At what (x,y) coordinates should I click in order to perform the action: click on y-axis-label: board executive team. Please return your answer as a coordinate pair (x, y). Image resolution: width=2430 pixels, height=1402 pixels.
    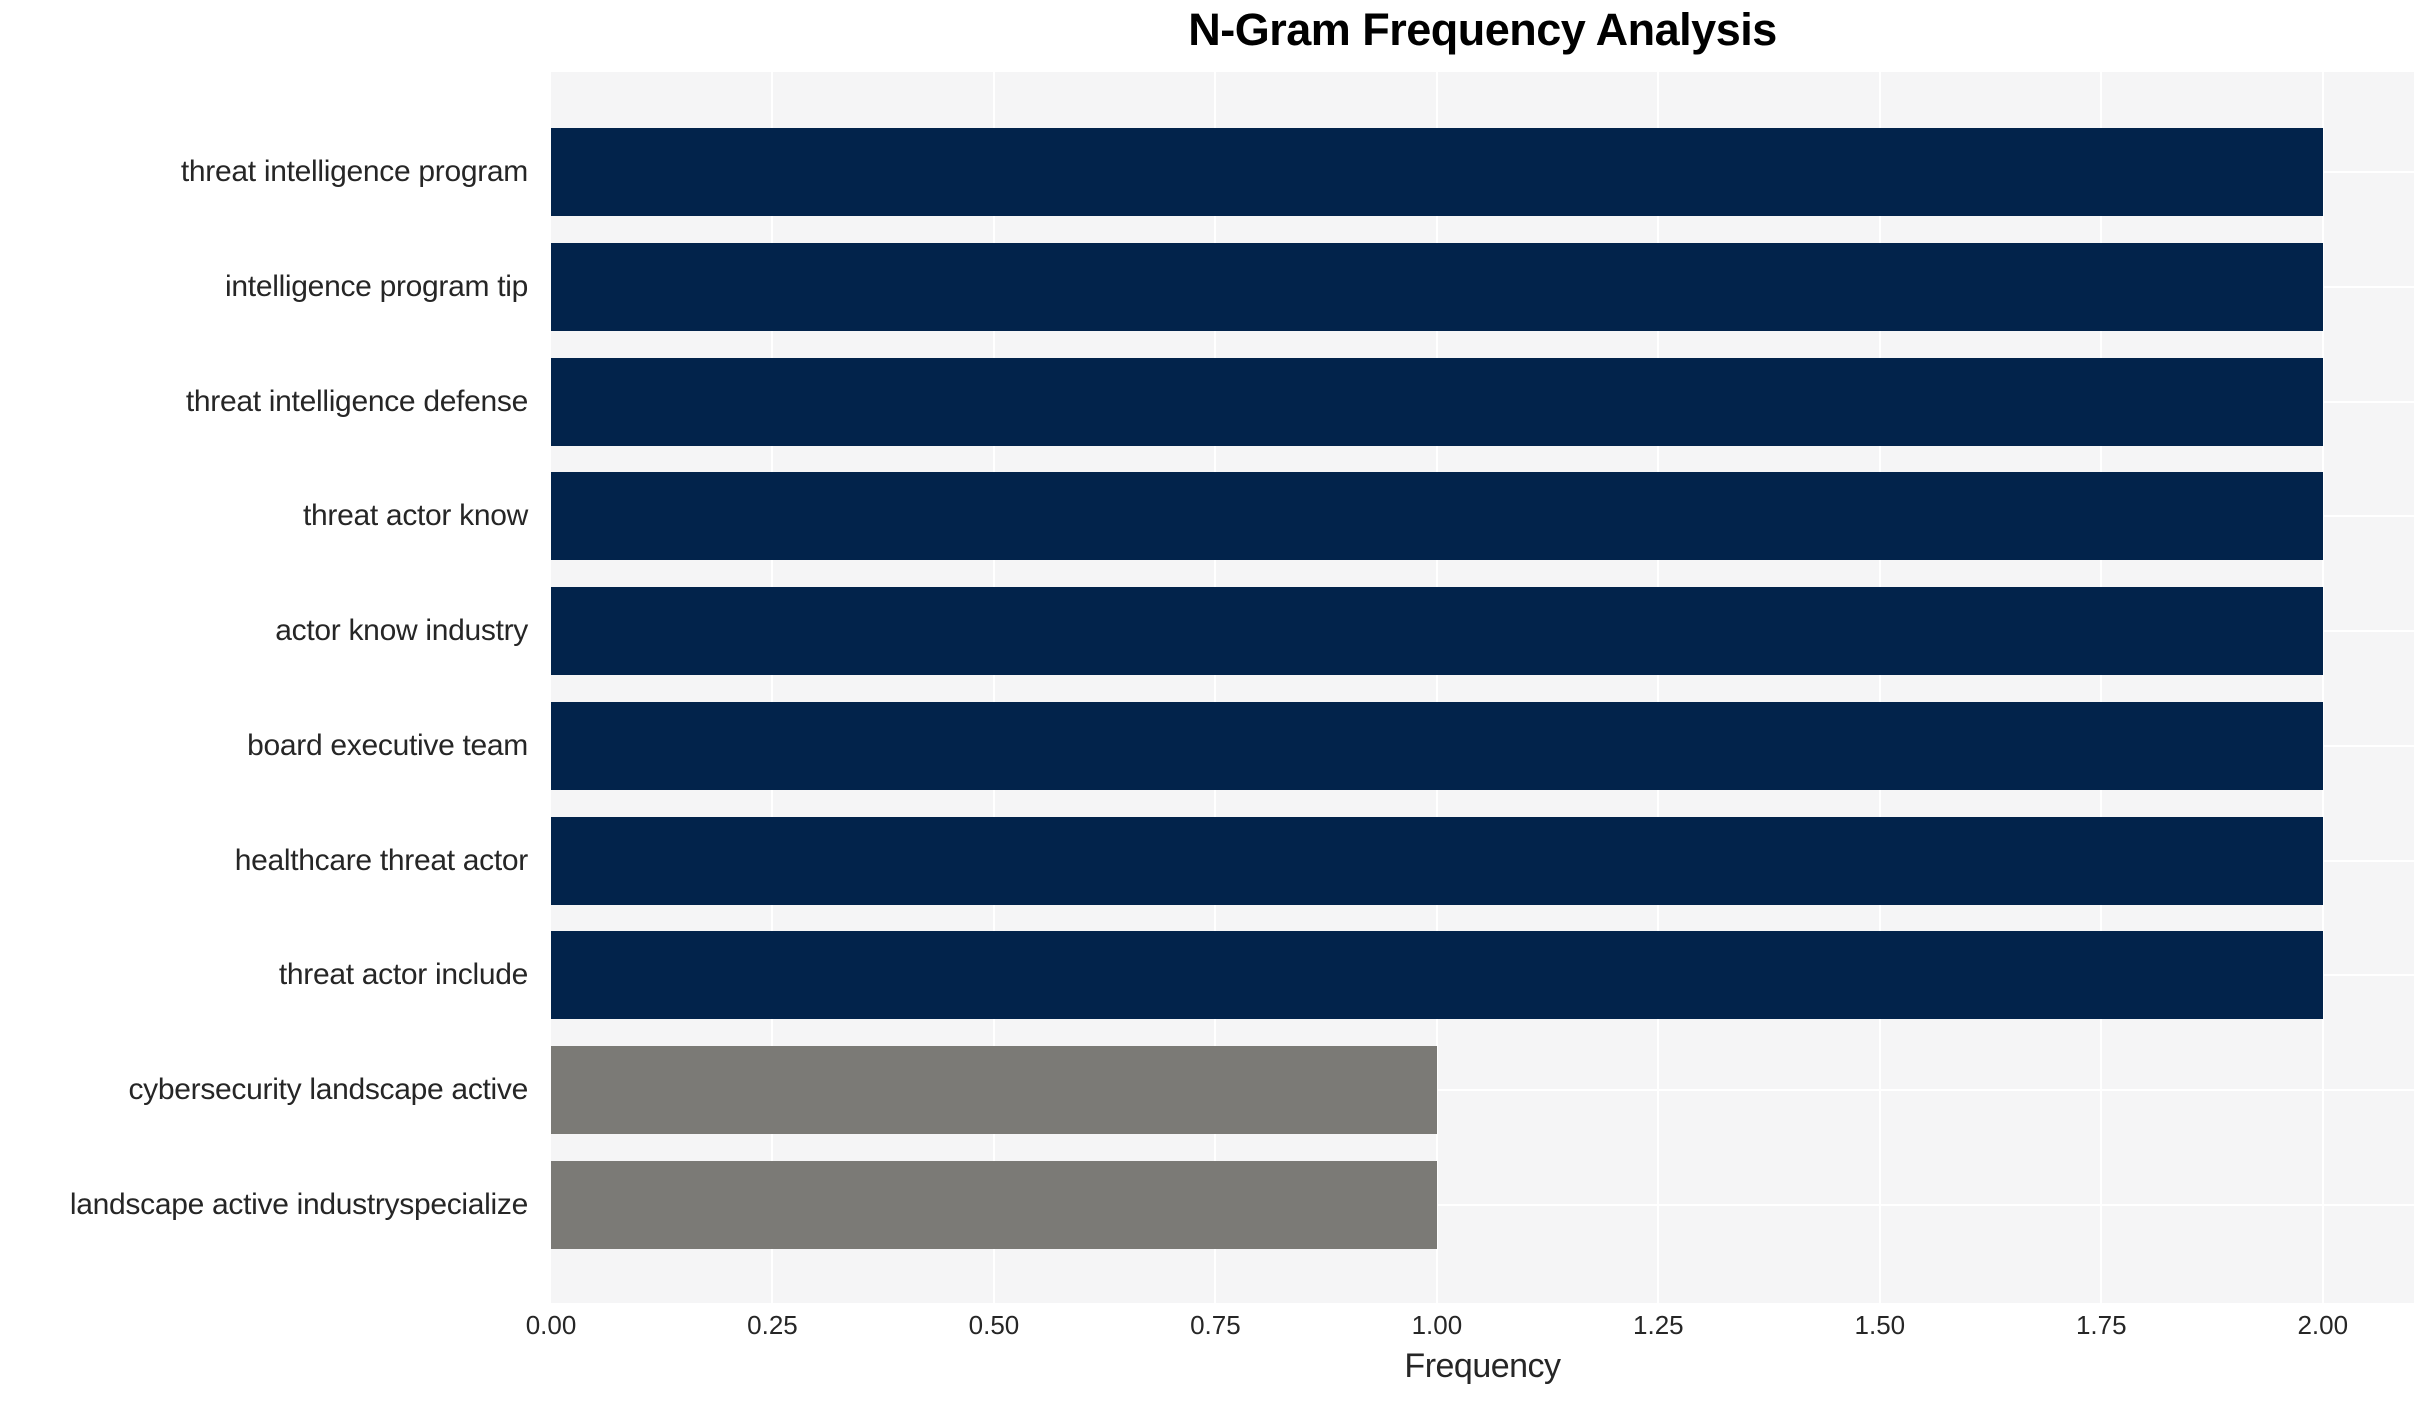
    Looking at the image, I should click on (387, 745).